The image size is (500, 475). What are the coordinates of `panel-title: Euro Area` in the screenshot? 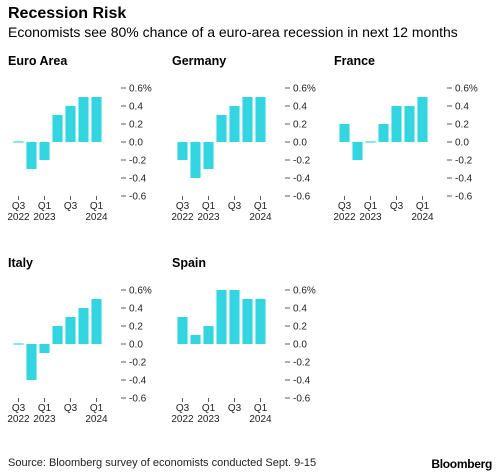 It's located at (38, 61).